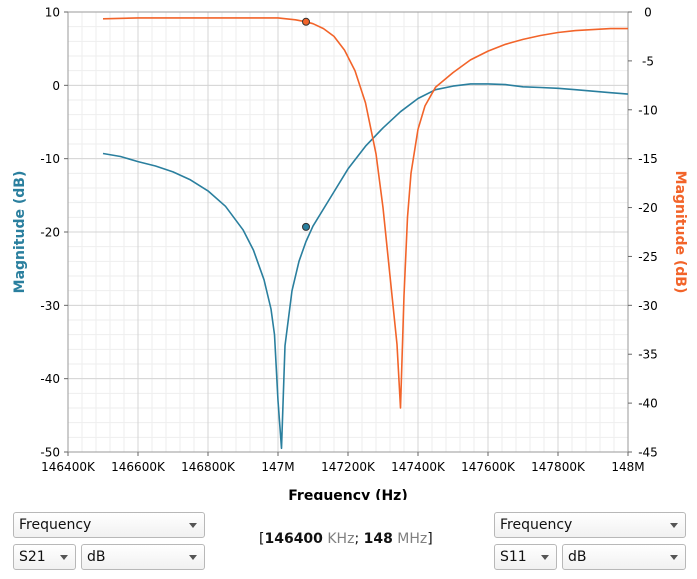 The height and width of the screenshot is (579, 697). What do you see at coordinates (648, 306) in the screenshot?
I see `right-y-tick-label: -30` at bounding box center [648, 306].